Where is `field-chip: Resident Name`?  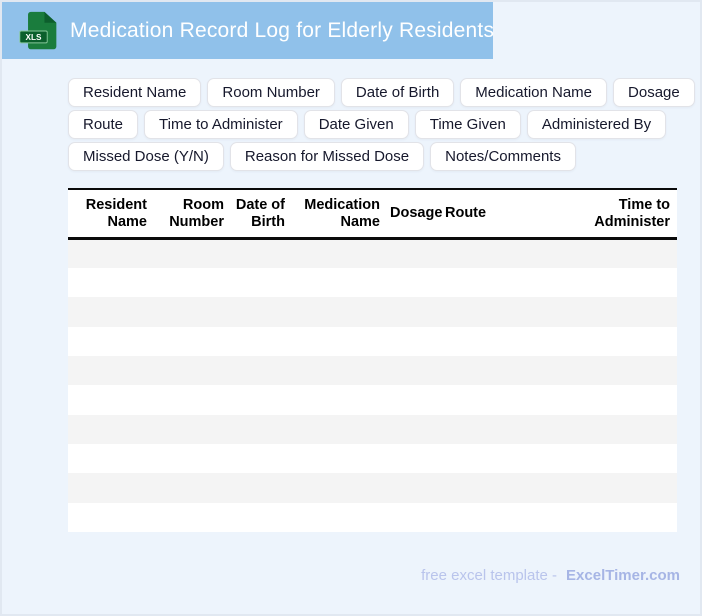
field-chip: Resident Name is located at coordinates (135, 92).